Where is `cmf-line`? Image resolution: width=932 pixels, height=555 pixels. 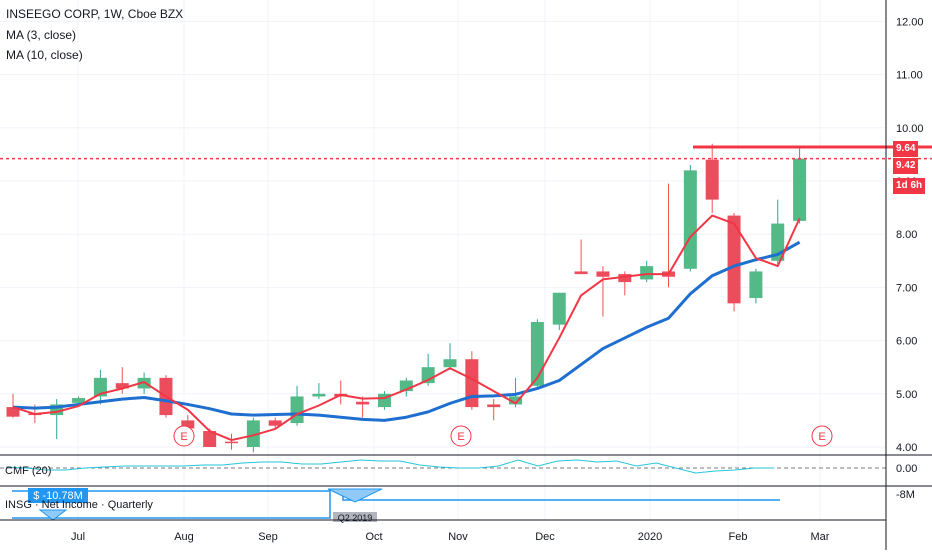 cmf-line is located at coordinates (390, 466).